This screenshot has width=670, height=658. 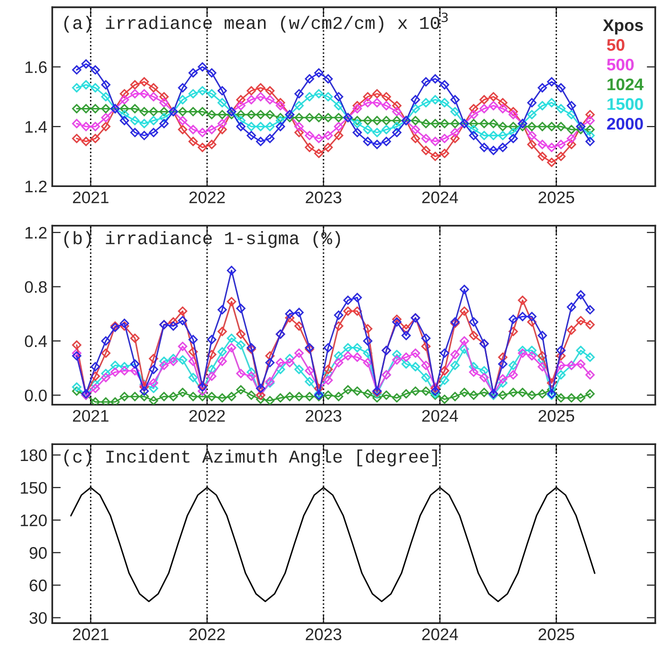 What do you see at coordinates (625, 104) in the screenshot?
I see `series-label: 1500` at bounding box center [625, 104].